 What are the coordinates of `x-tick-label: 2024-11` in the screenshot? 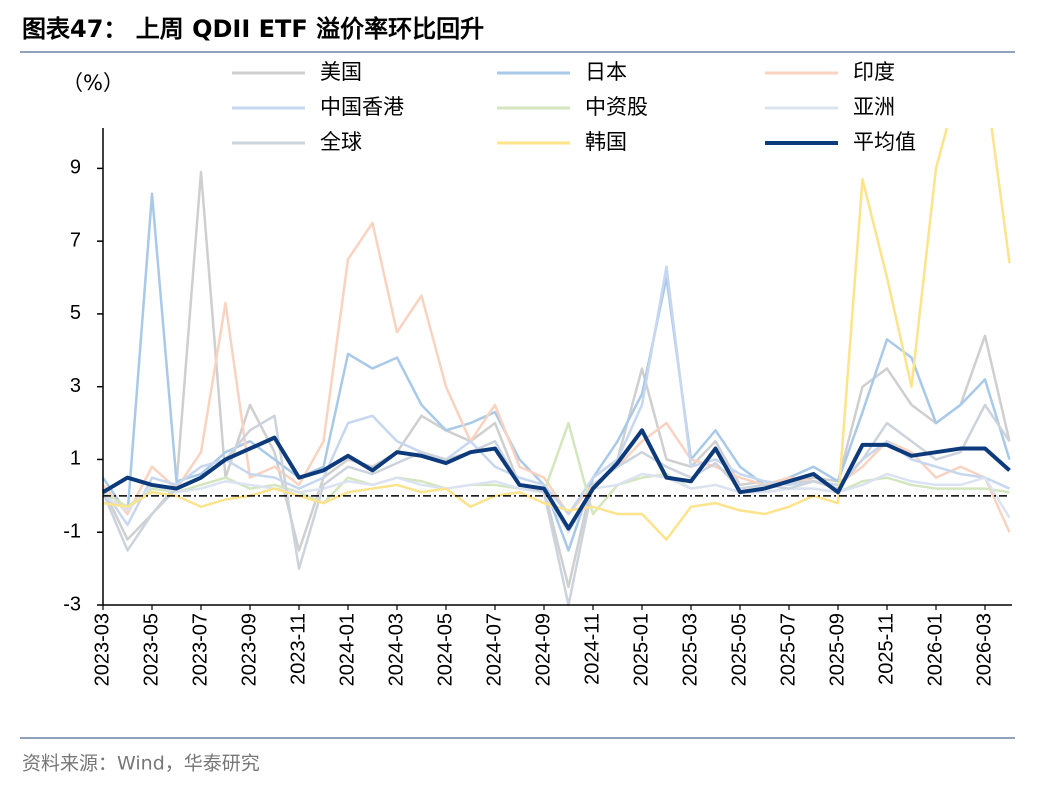 It's located at (592, 649).